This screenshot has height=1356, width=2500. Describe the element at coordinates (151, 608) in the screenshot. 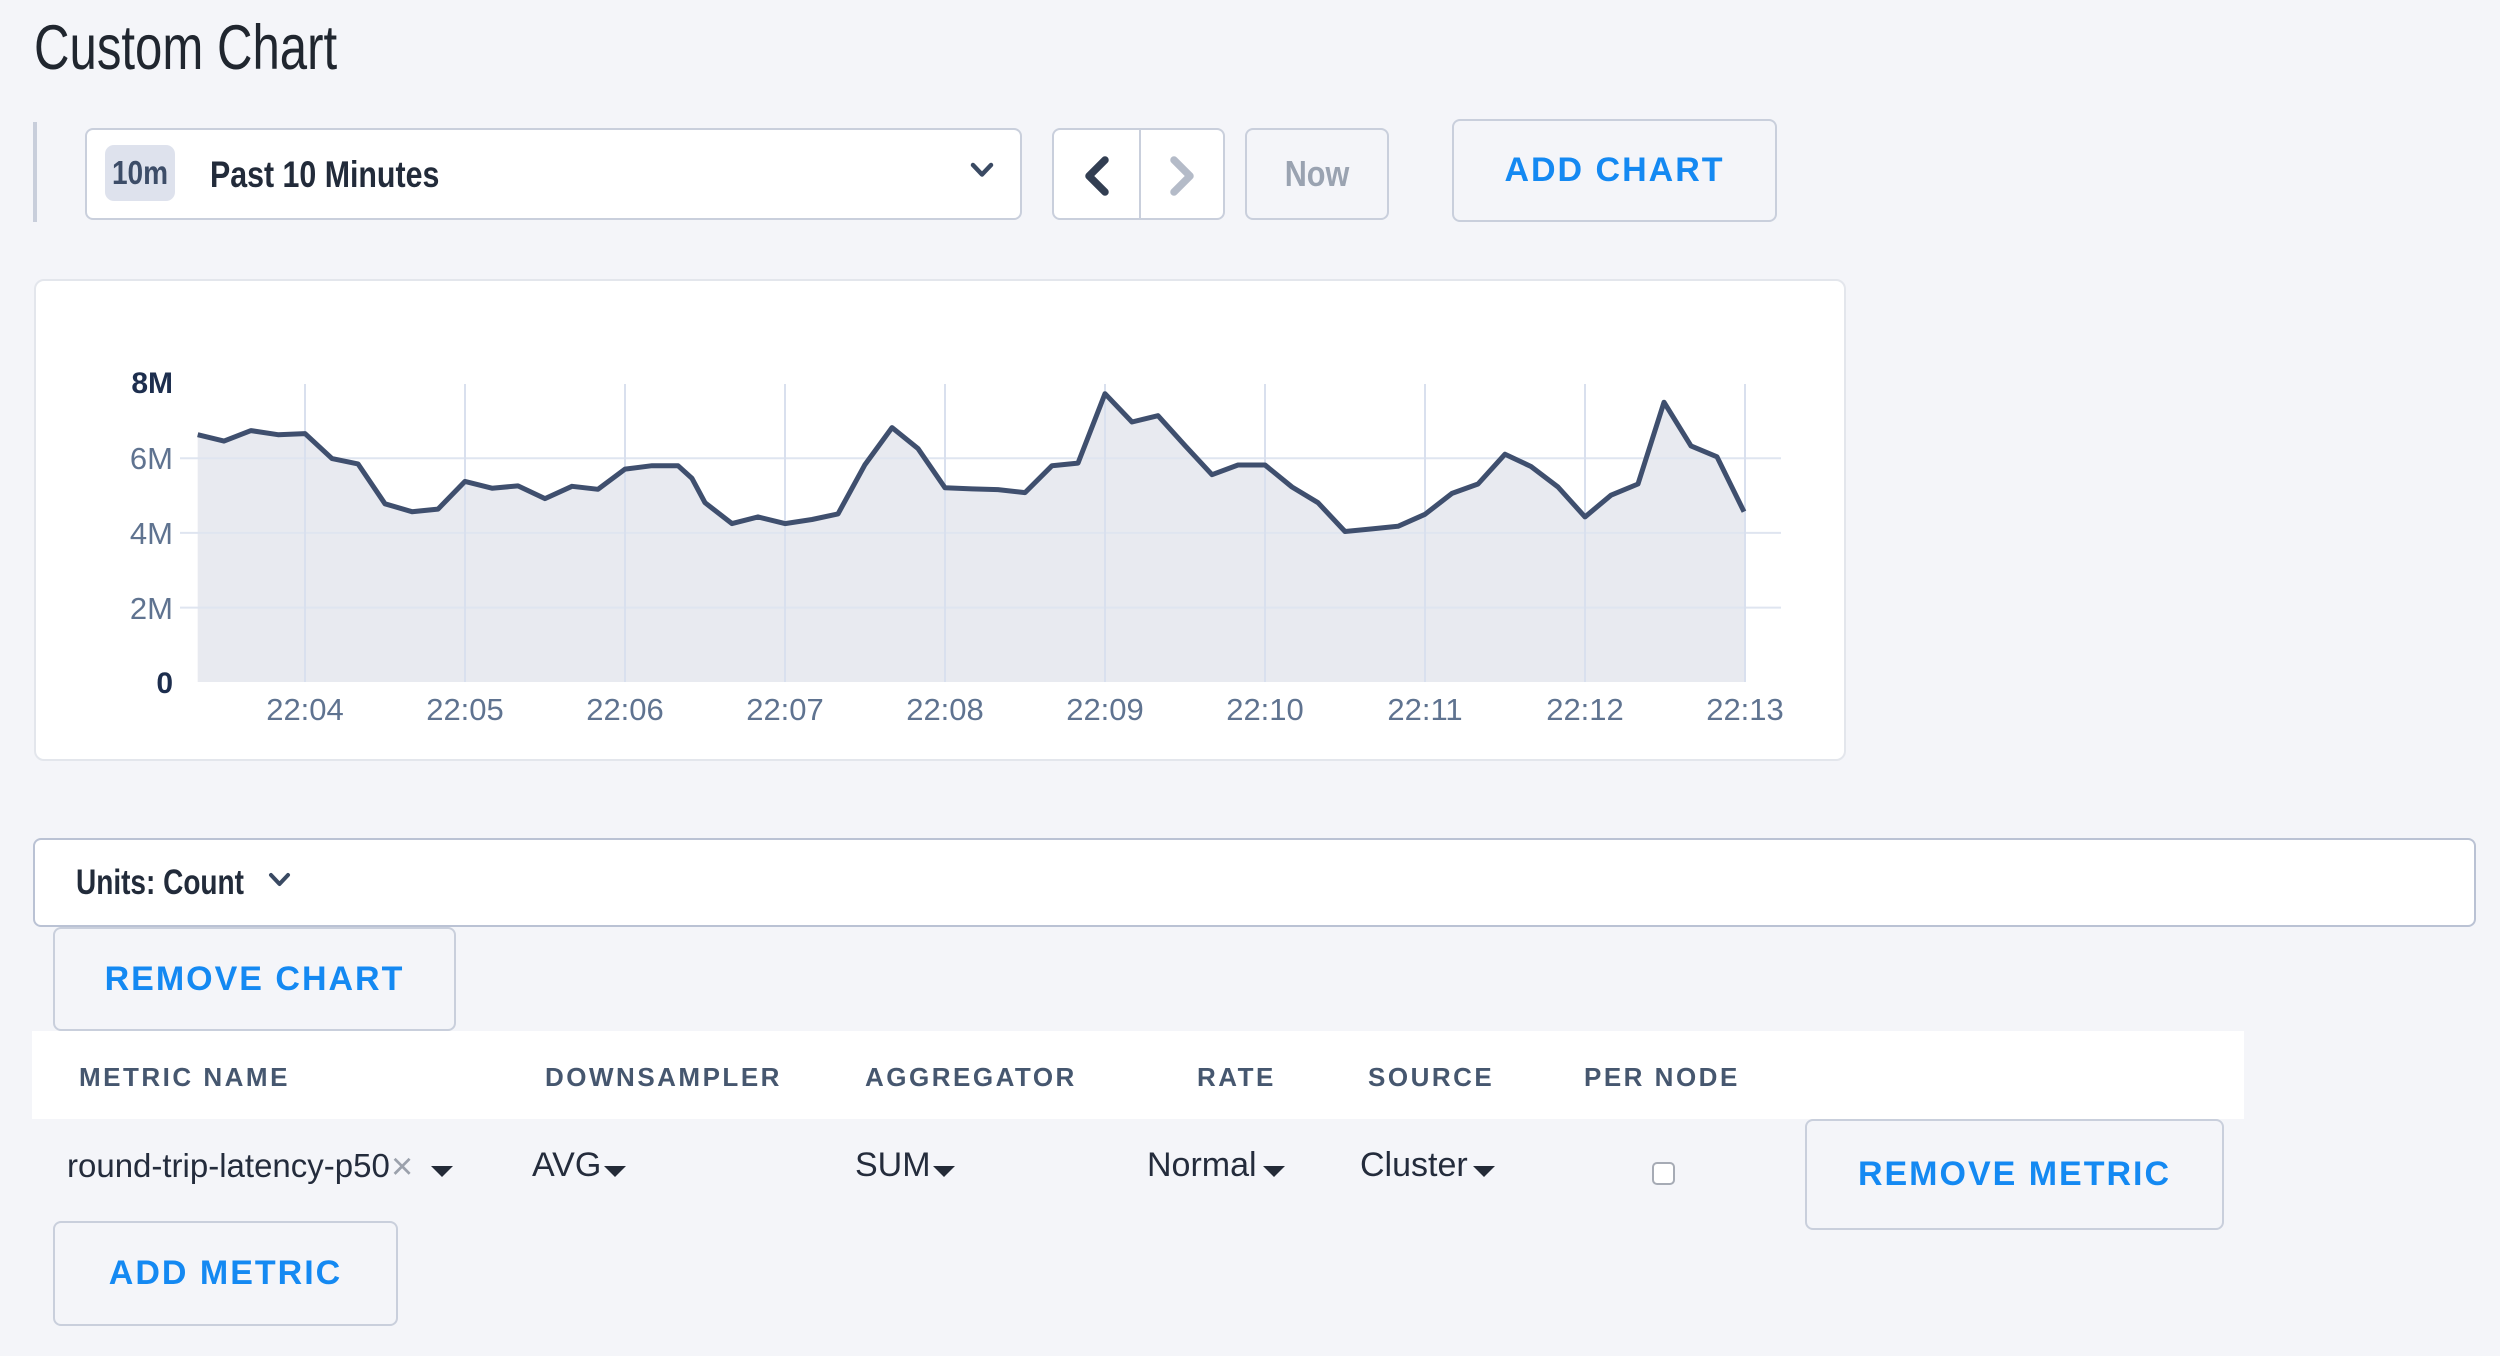

I see `svg-text: 2M` at that location.